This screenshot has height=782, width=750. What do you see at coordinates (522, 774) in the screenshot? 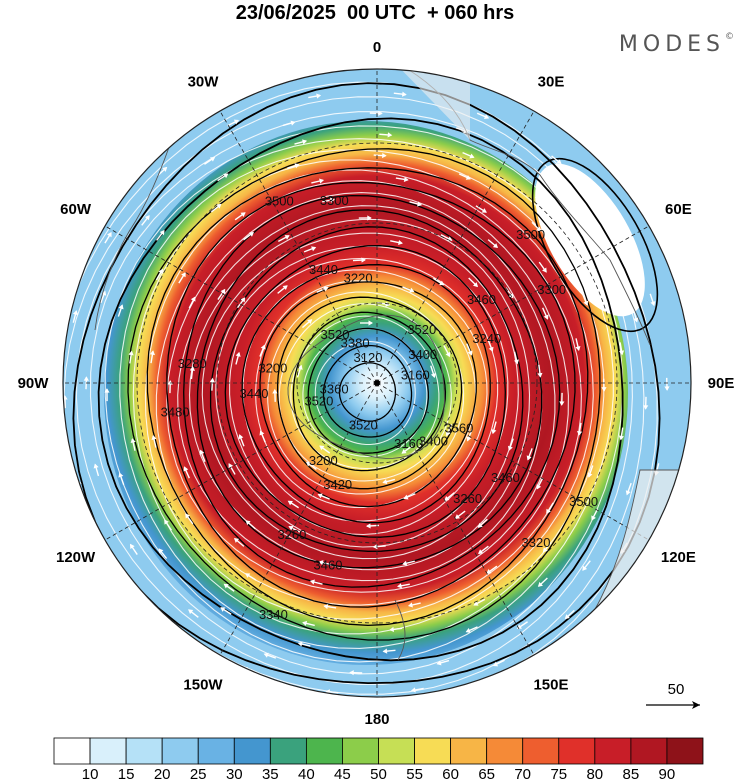
I see `colorbar-label: 70` at bounding box center [522, 774].